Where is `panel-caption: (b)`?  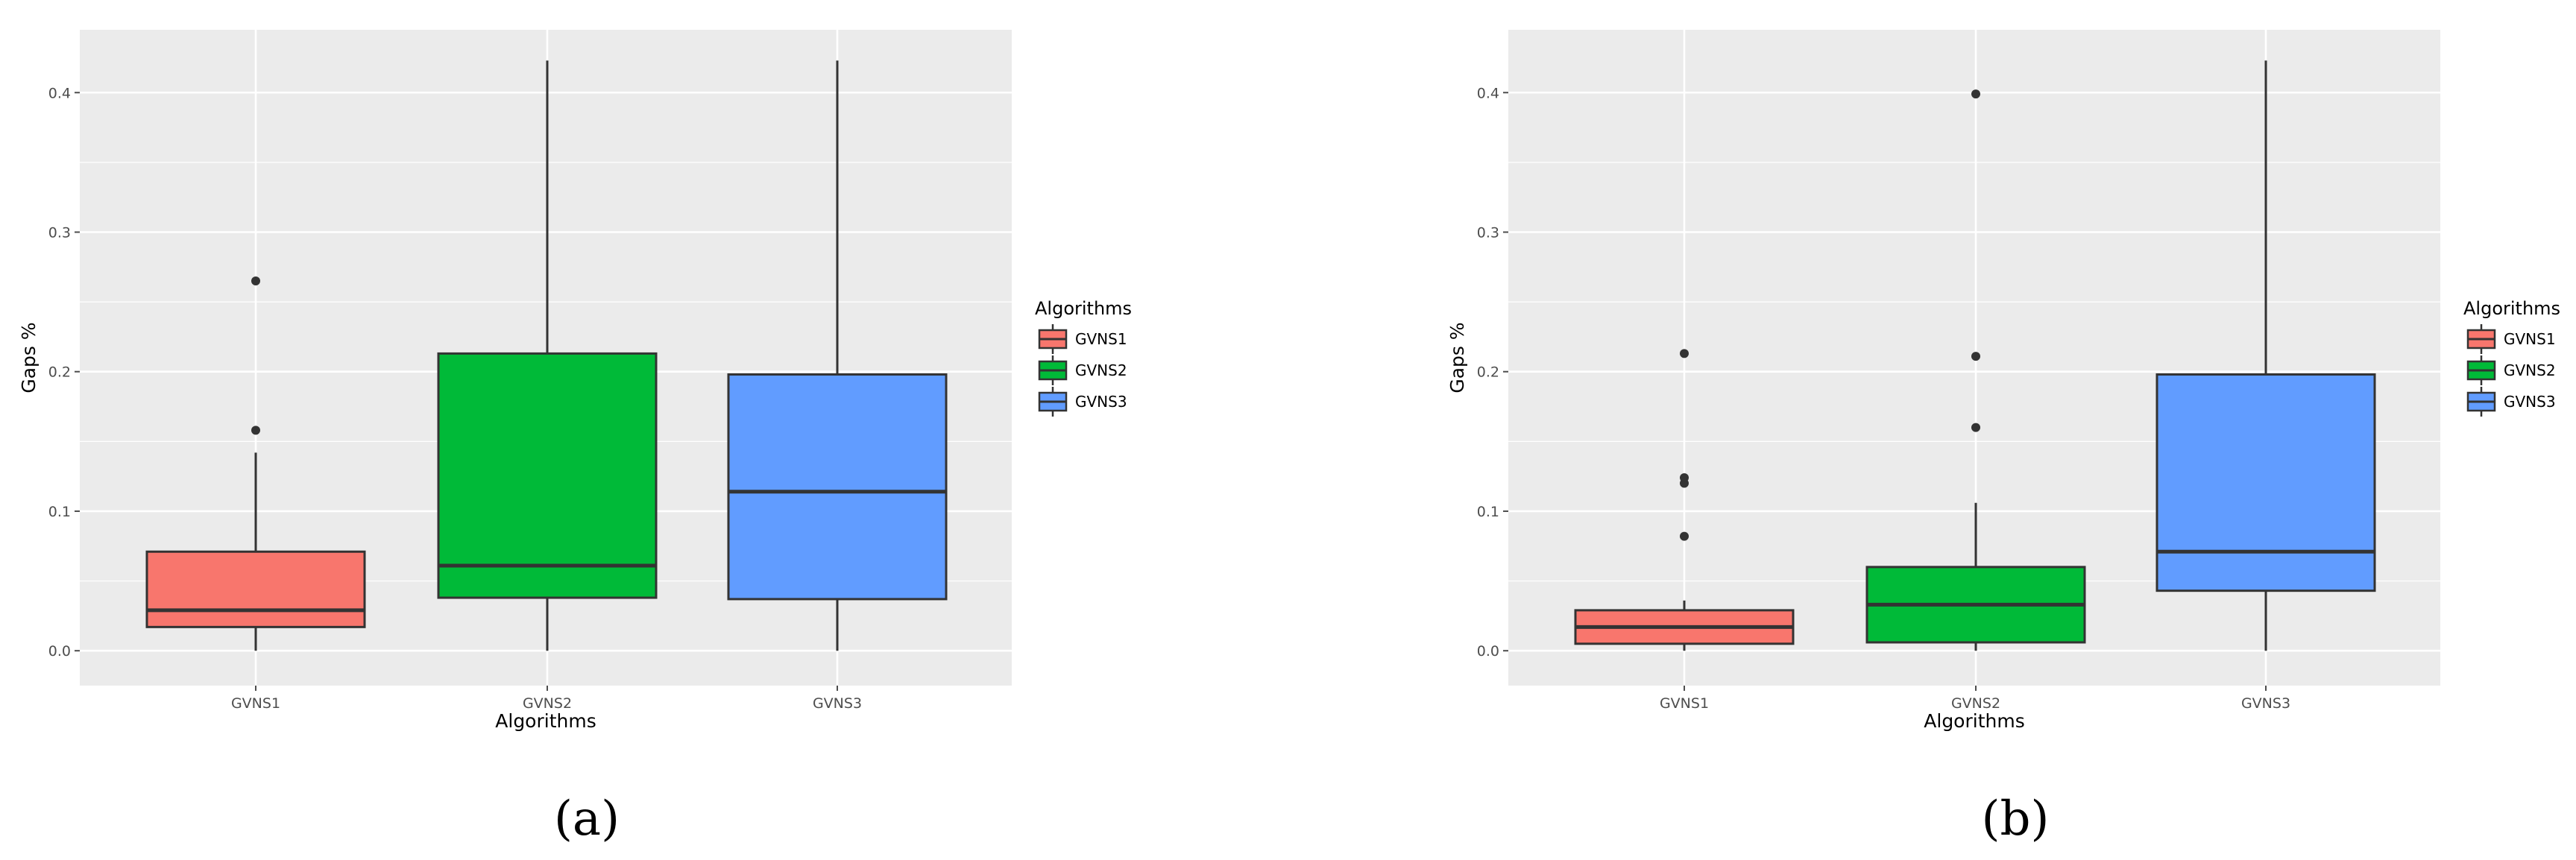
panel-caption: (b) is located at coordinates (2016, 819).